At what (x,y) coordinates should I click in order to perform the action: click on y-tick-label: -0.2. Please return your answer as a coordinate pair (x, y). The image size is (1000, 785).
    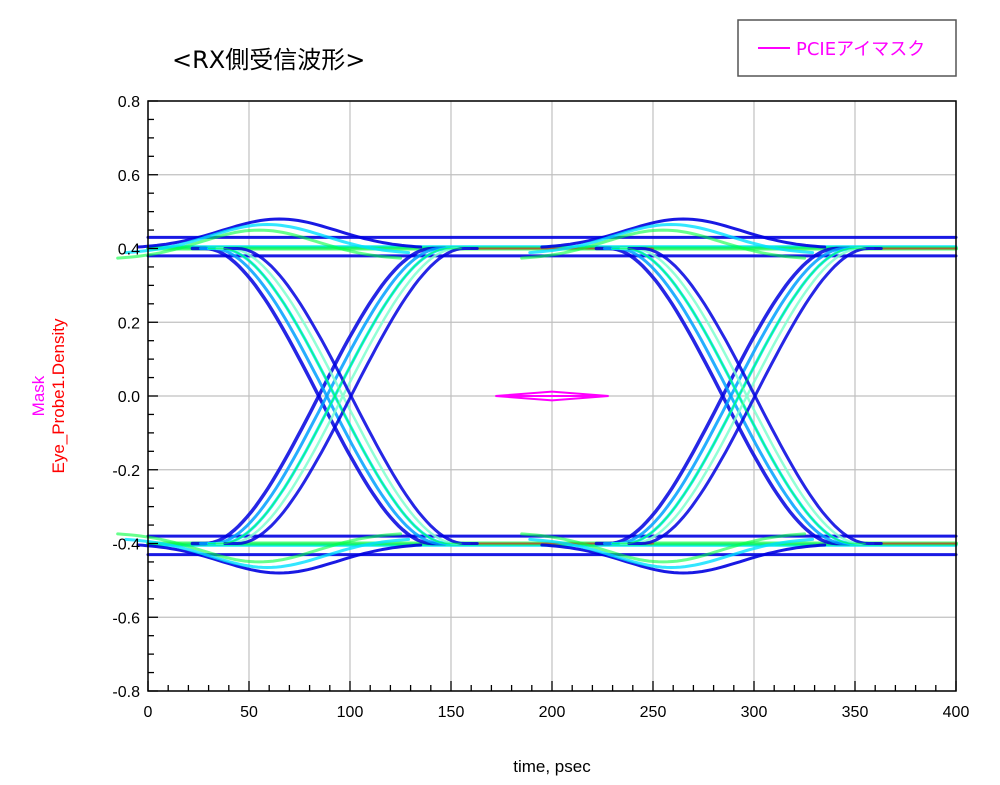
    Looking at the image, I should click on (126, 471).